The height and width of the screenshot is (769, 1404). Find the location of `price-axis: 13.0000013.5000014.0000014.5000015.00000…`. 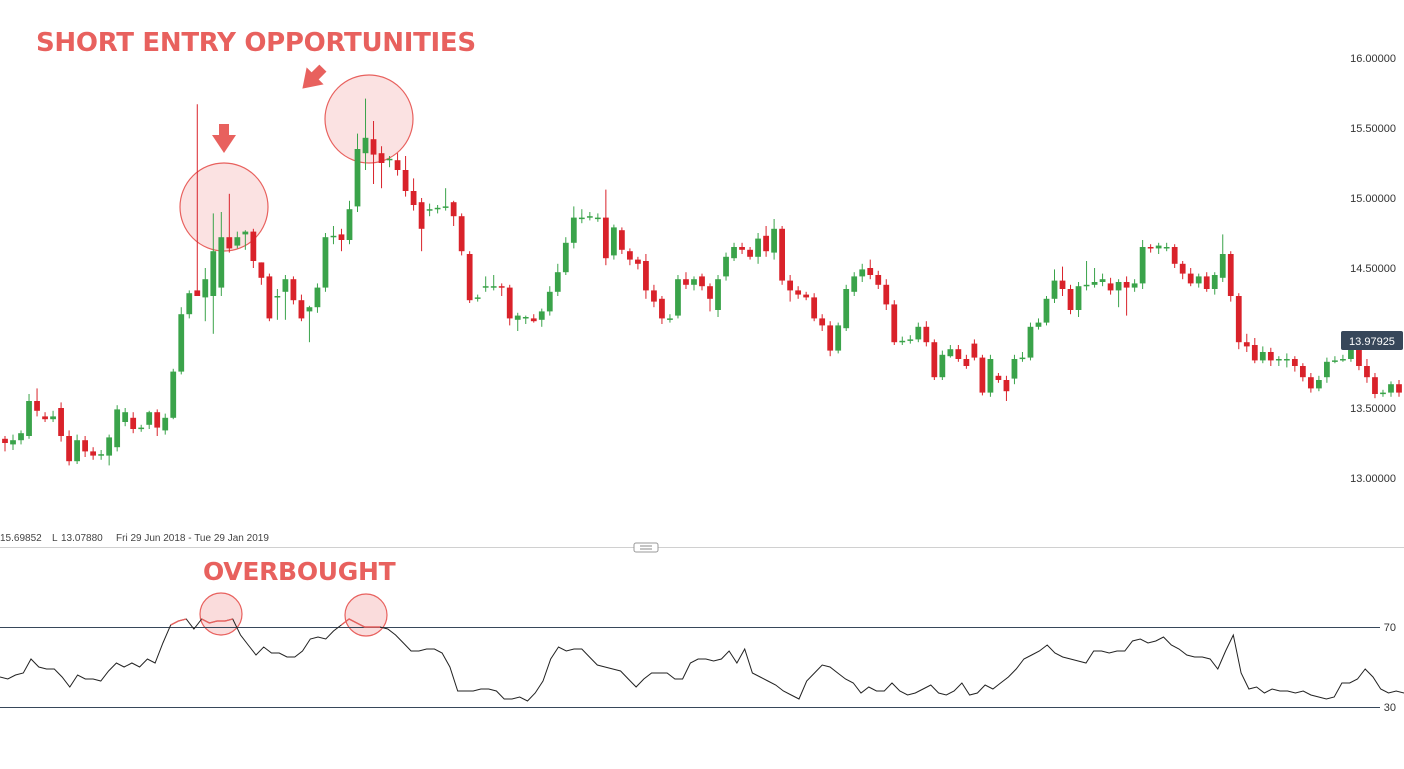

price-axis: 13.0000013.5000014.0000014.5000015.00000… is located at coordinates (1373, 269).